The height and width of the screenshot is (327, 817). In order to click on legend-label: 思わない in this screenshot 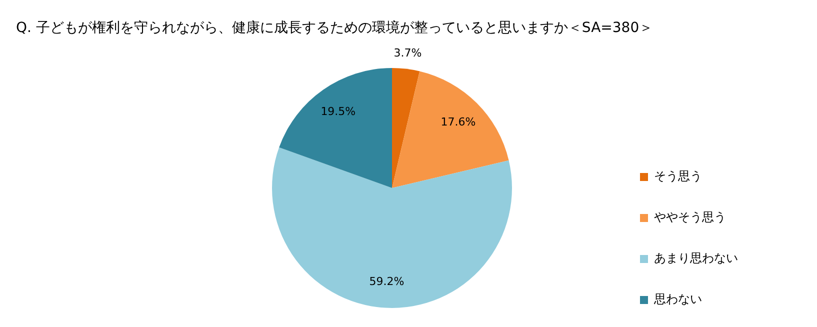, I will do `click(678, 299)`.